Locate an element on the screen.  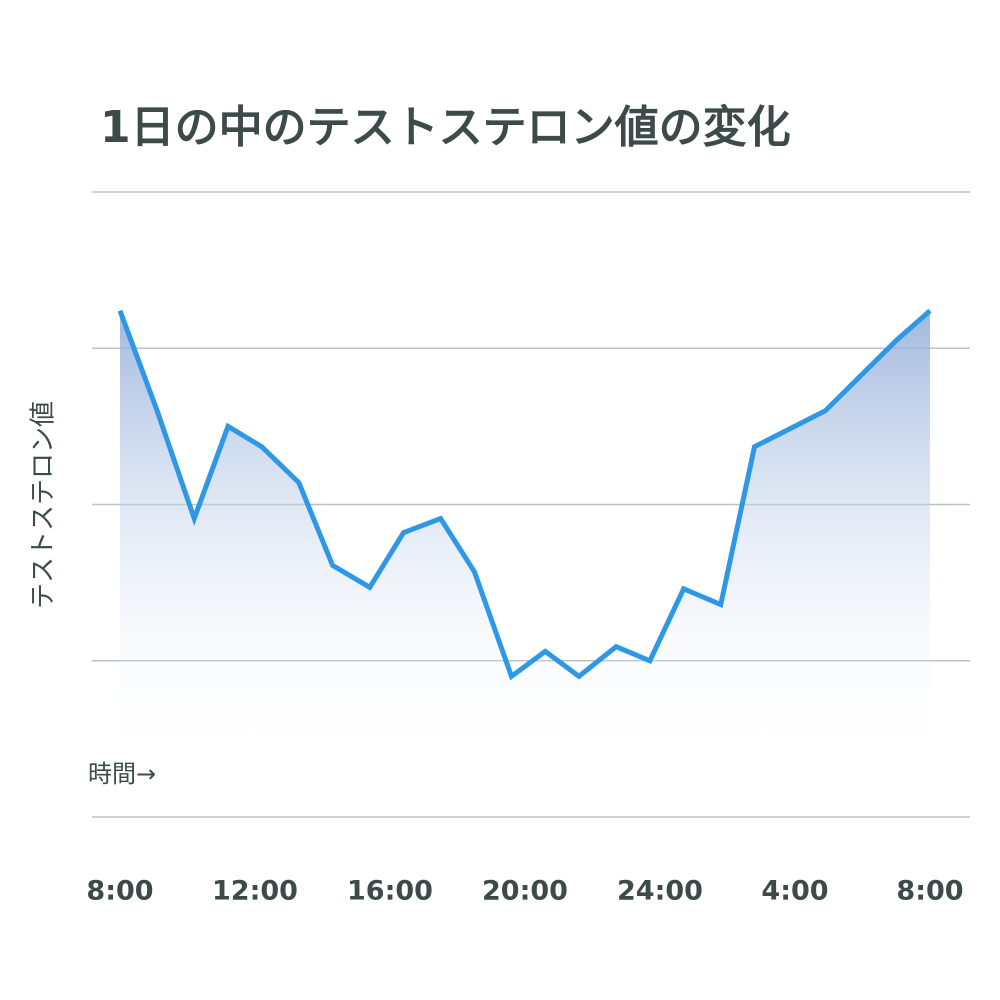
x-tick-label: 12:00 is located at coordinates (255, 891).